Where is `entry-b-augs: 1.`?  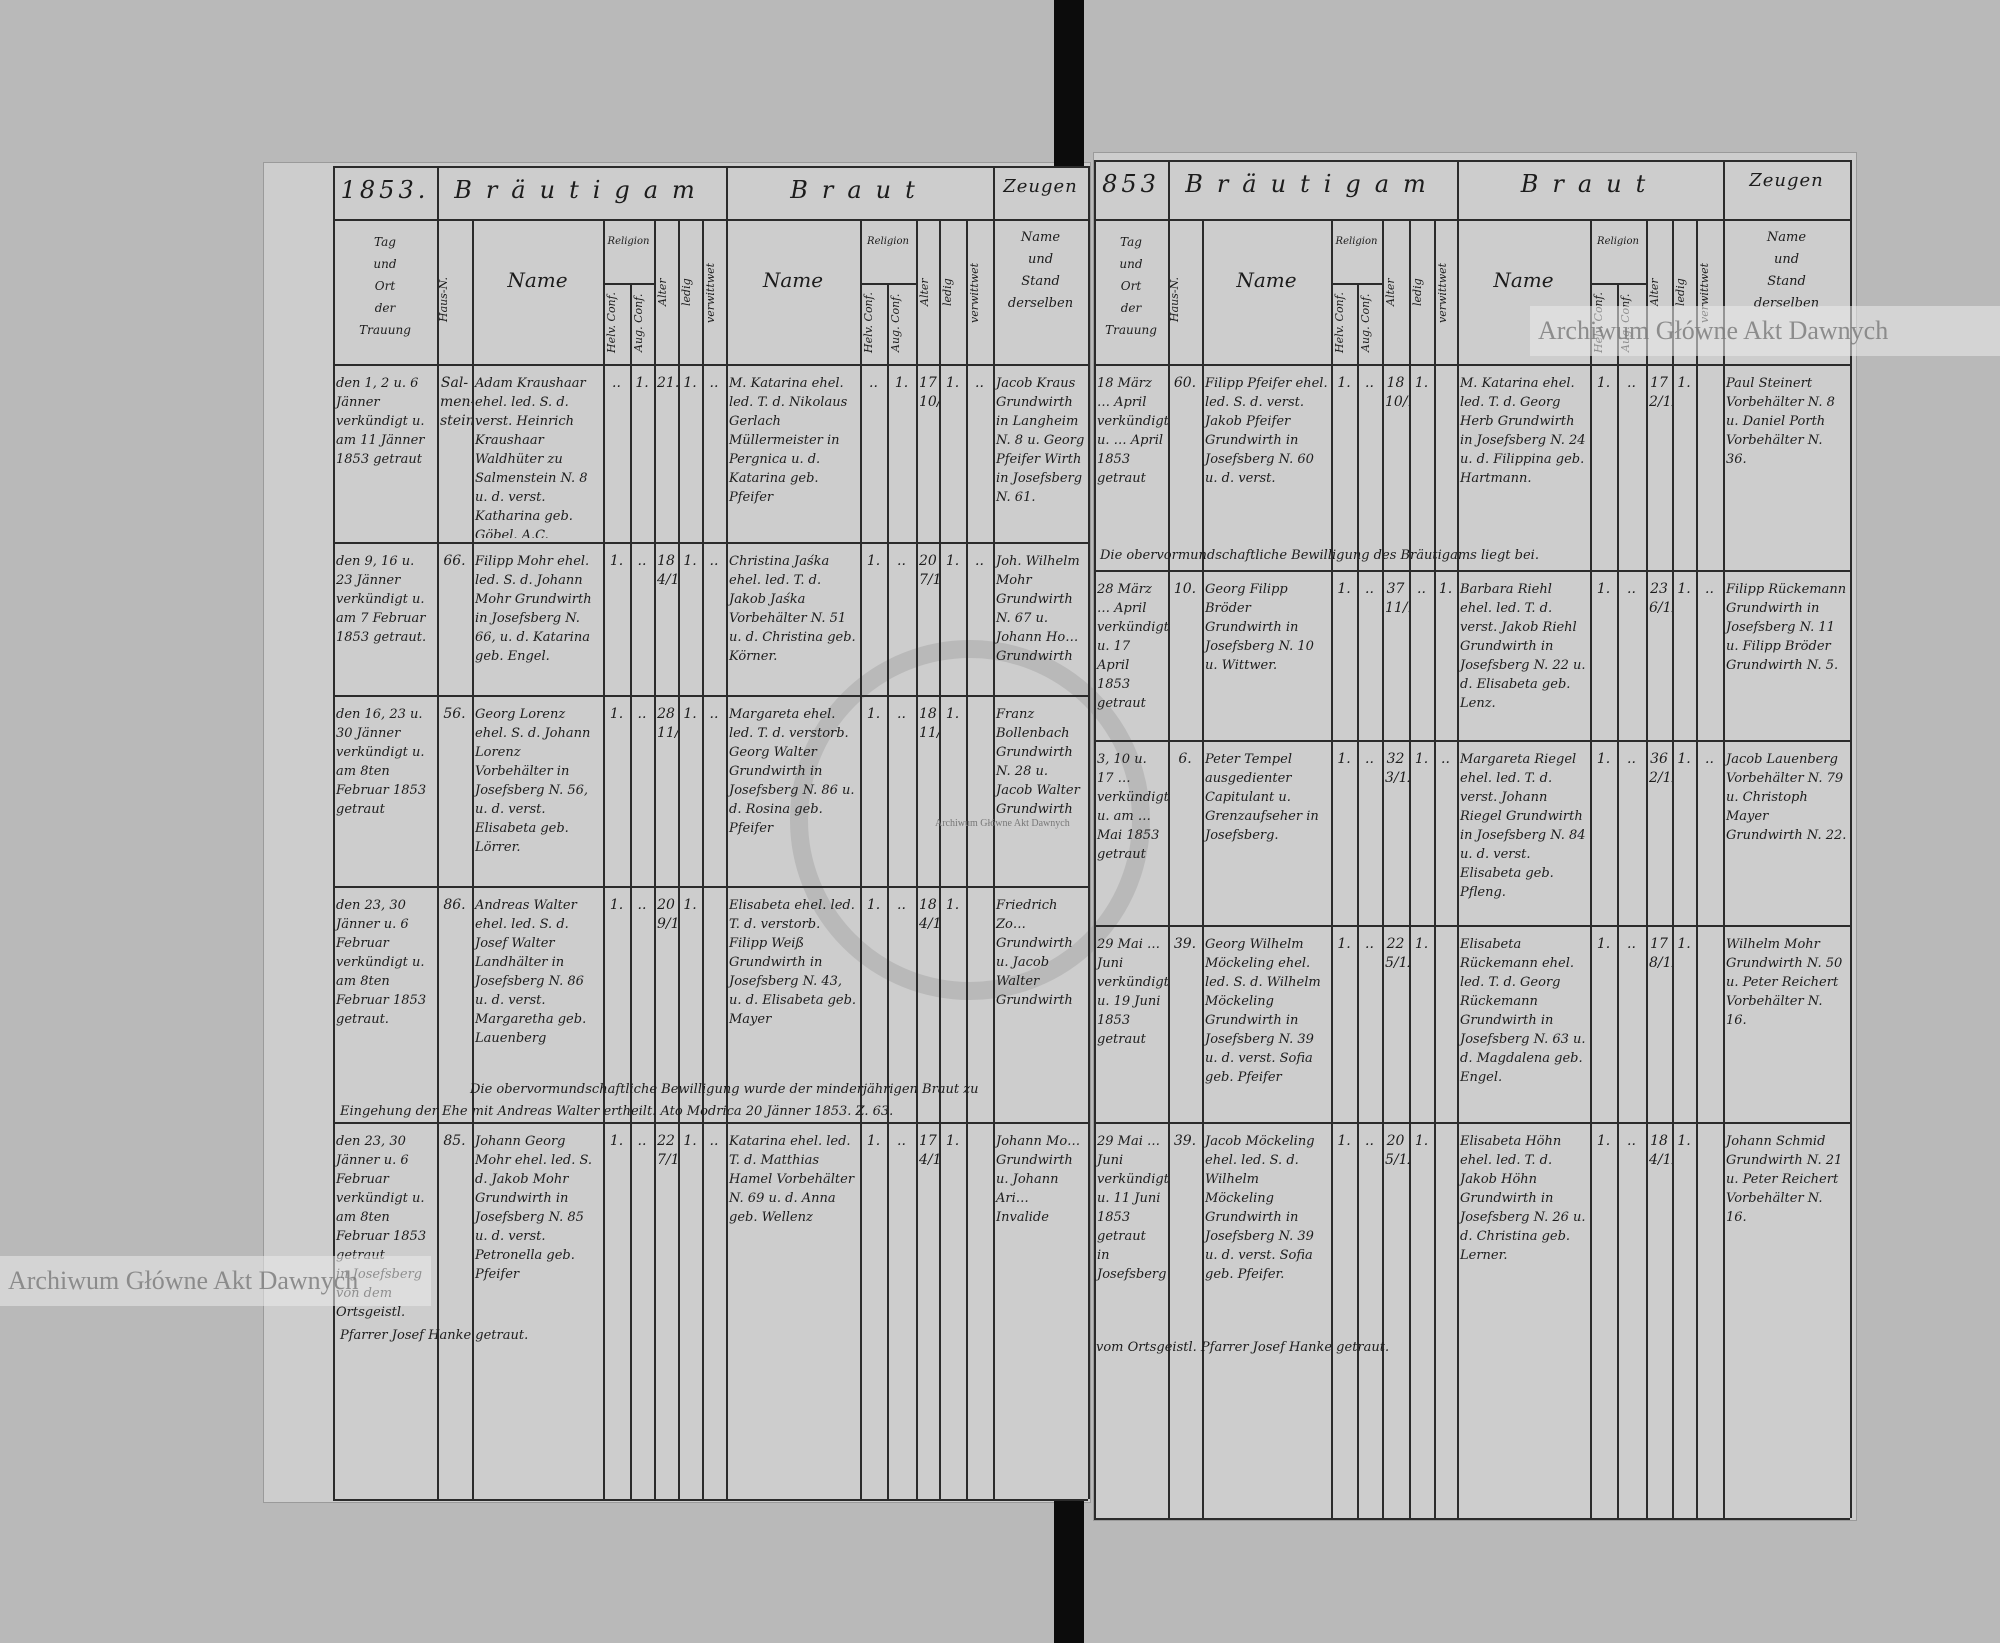 entry-b-augs: 1. is located at coordinates (901, 383).